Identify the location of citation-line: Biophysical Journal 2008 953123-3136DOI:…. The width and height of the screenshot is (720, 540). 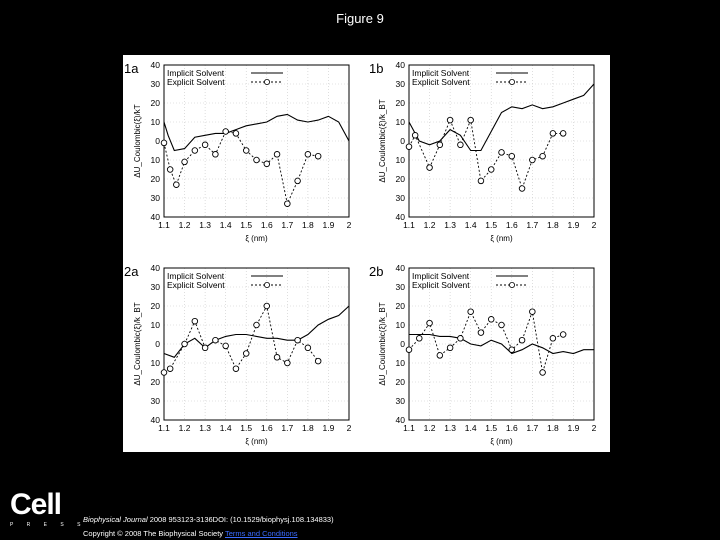
(208, 519).